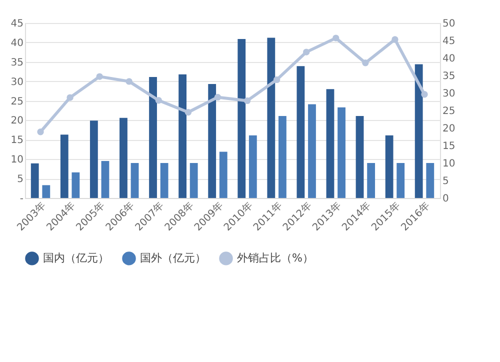  I want to click on y-tick-label: 30, so click(17, 82).